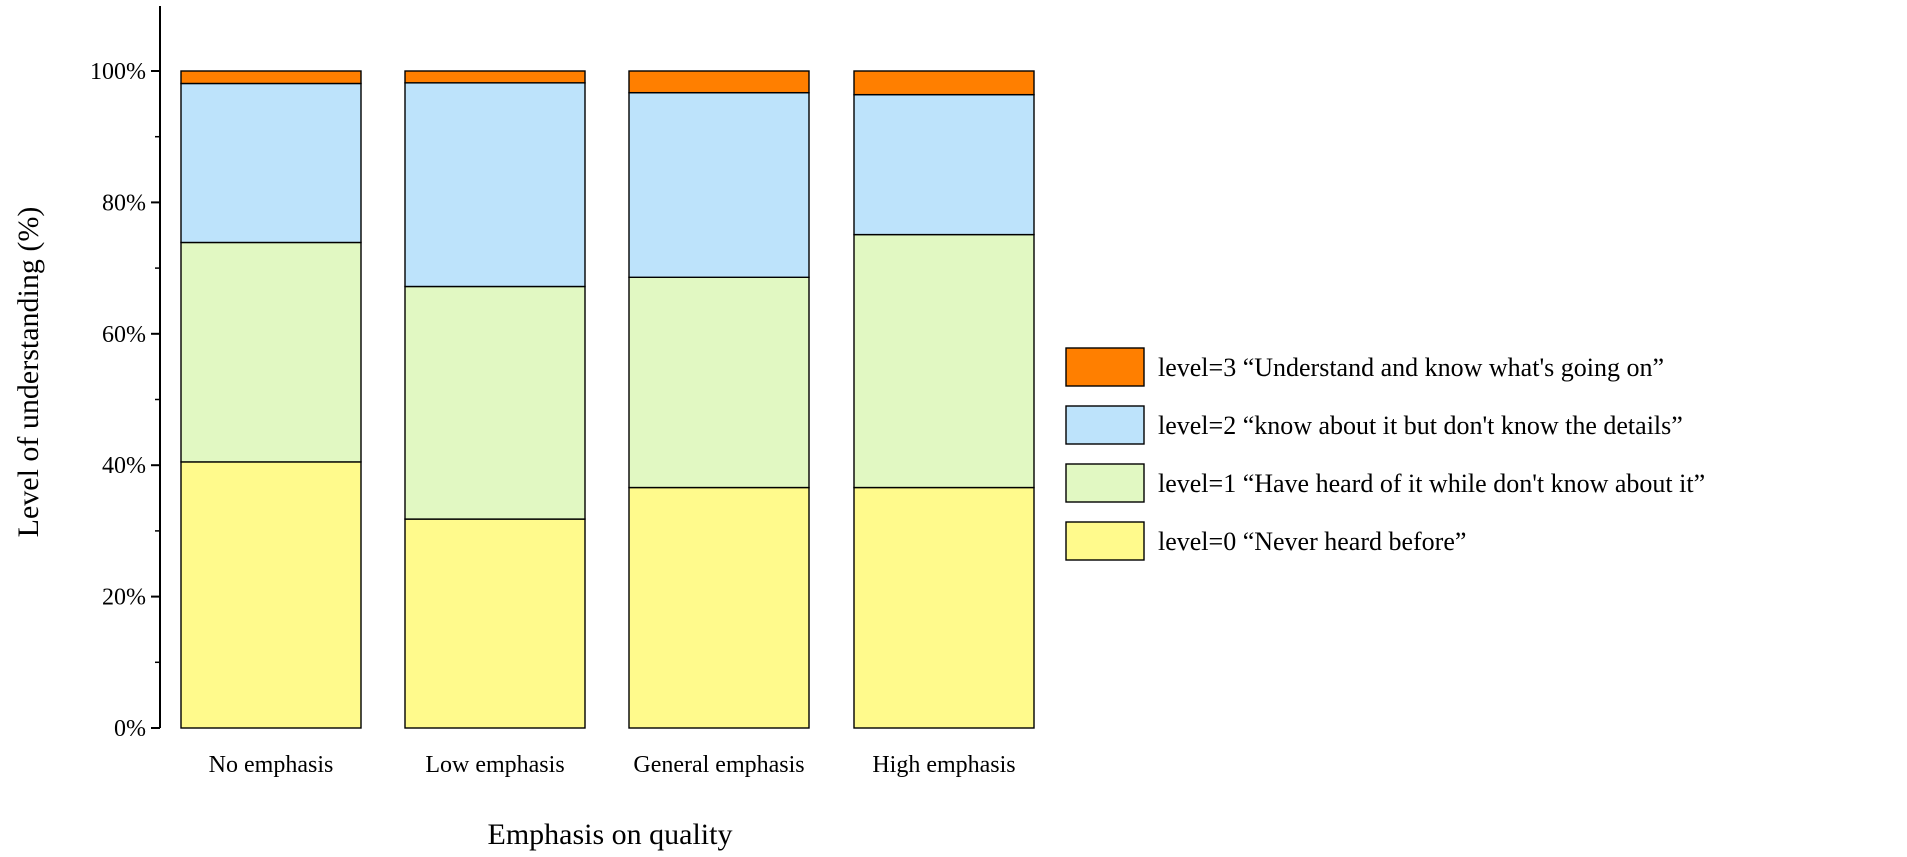 Image resolution: width=1907 pixels, height=857 pixels. Describe the element at coordinates (494, 765) in the screenshot. I see `x-category-label: Low emphasis` at that location.